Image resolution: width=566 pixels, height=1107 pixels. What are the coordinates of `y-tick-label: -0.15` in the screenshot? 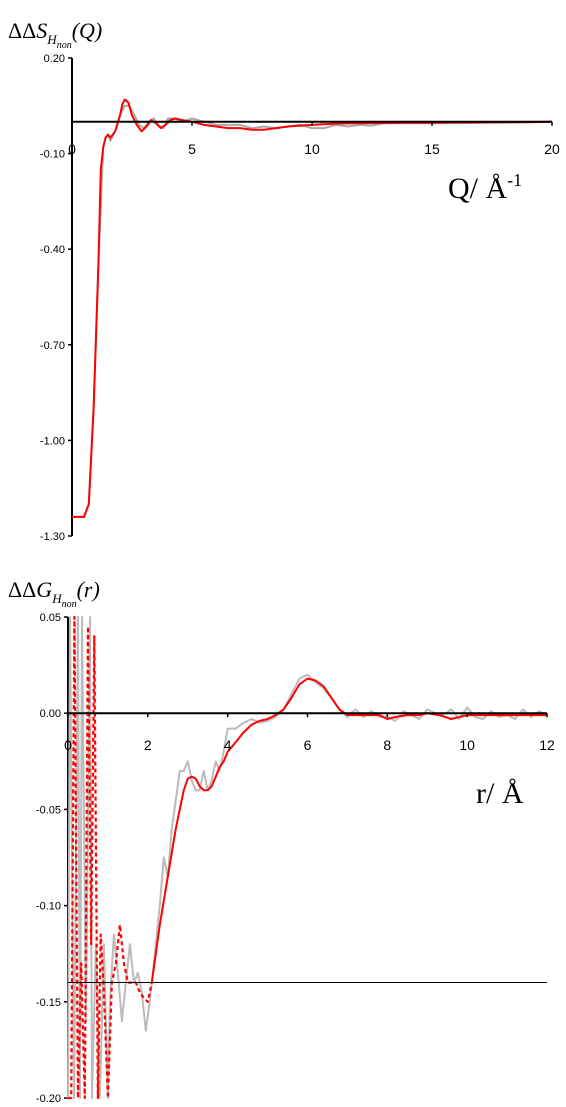 It's located at (48, 1003).